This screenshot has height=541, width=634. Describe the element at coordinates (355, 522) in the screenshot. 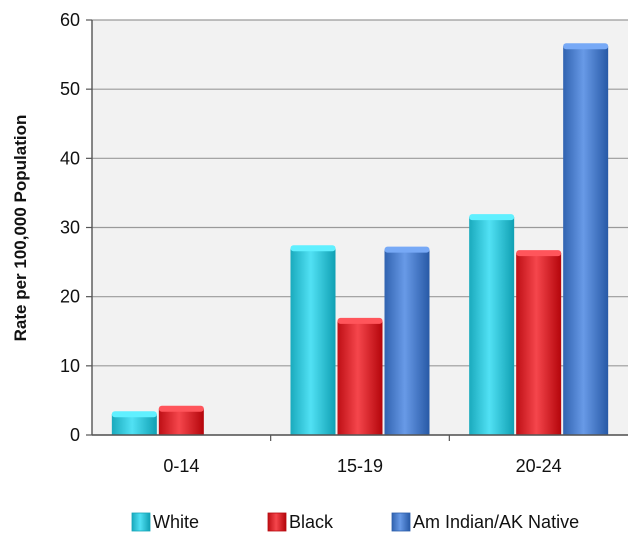

I see `legend: White Black Am Indian/AK Native` at that location.